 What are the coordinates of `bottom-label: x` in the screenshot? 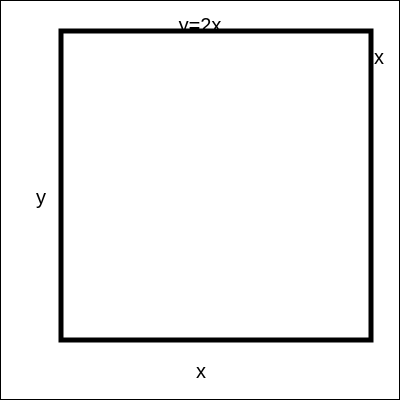 It's located at (201, 372).